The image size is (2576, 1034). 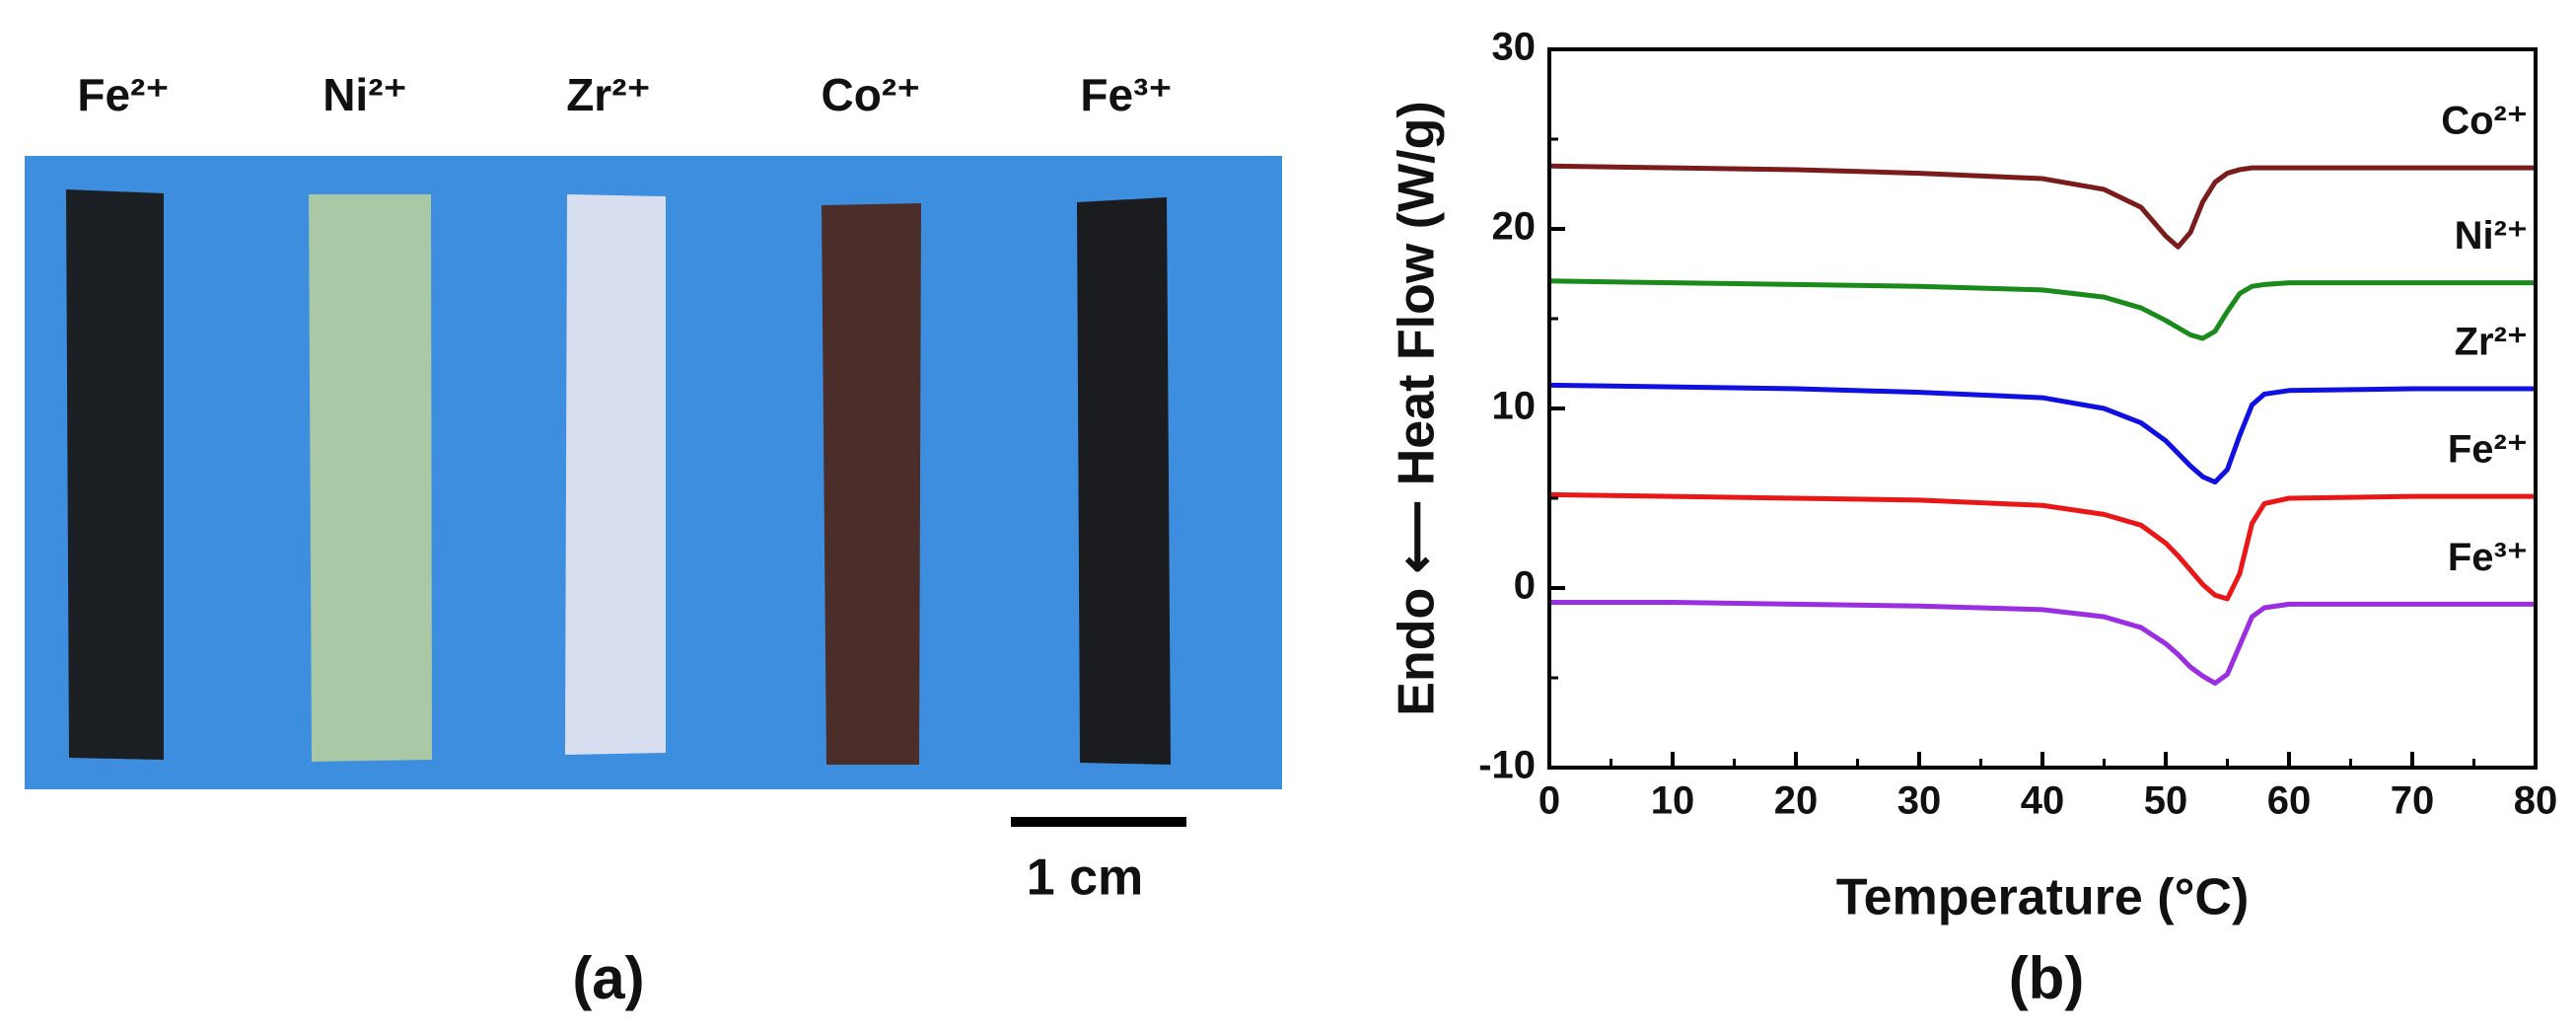 What do you see at coordinates (2166, 801) in the screenshot?
I see `x-tick-label: 50` at bounding box center [2166, 801].